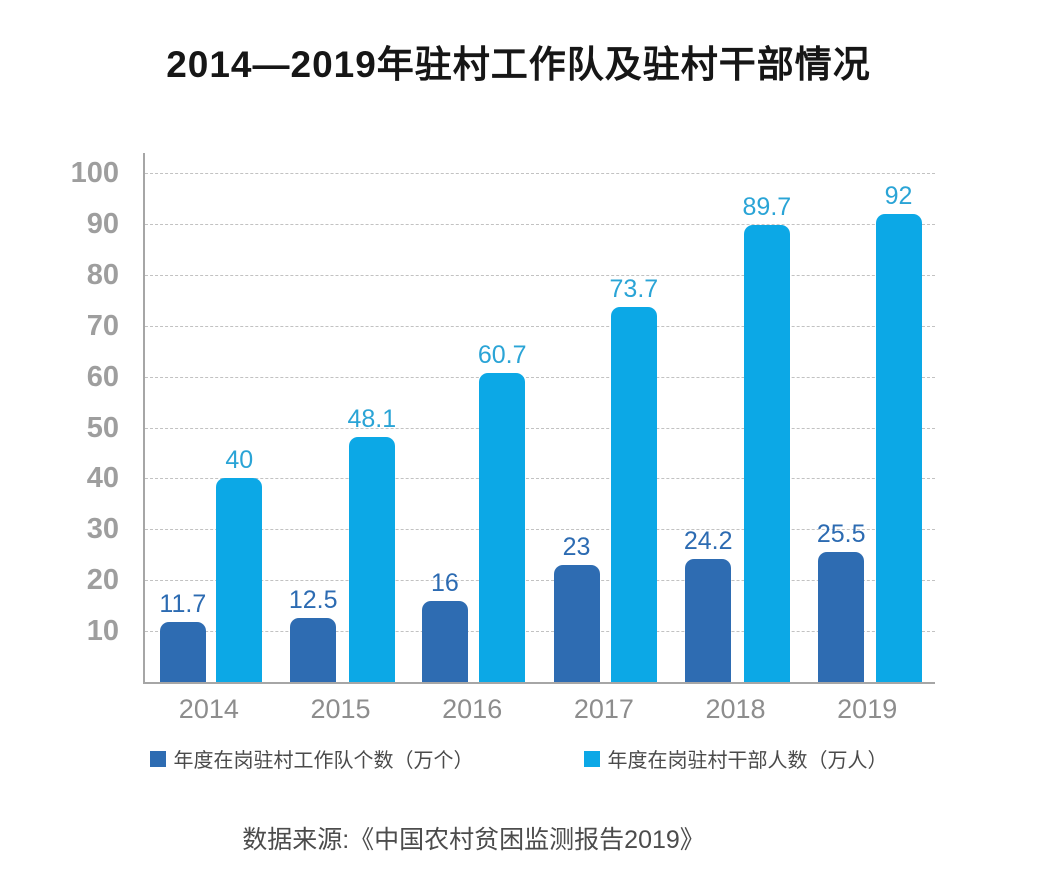 The height and width of the screenshot is (872, 1037). I want to click on source-note: 数据来源:《中国农村贫困监测报告2019》, so click(473, 840).